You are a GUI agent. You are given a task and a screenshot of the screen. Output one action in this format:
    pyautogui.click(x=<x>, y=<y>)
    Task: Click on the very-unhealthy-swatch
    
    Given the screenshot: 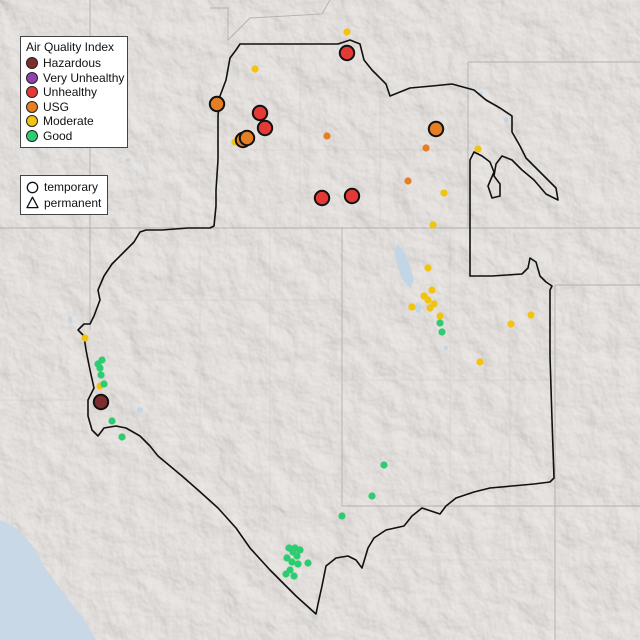 What is the action you would take?
    pyautogui.click(x=32, y=77)
    